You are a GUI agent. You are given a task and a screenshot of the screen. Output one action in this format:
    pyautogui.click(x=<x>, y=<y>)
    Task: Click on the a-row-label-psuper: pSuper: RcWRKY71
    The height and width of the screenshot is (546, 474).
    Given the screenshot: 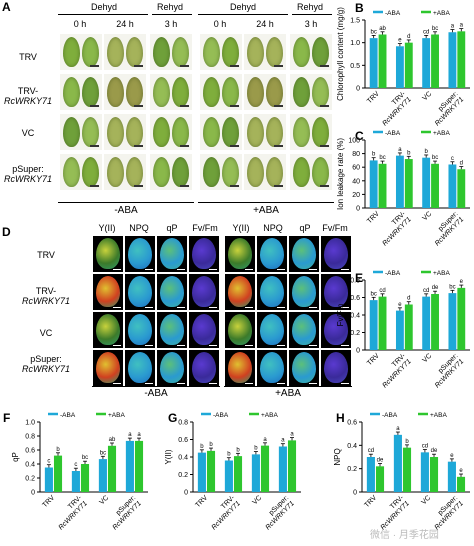 What is the action you would take?
    pyautogui.click(x=28, y=174)
    